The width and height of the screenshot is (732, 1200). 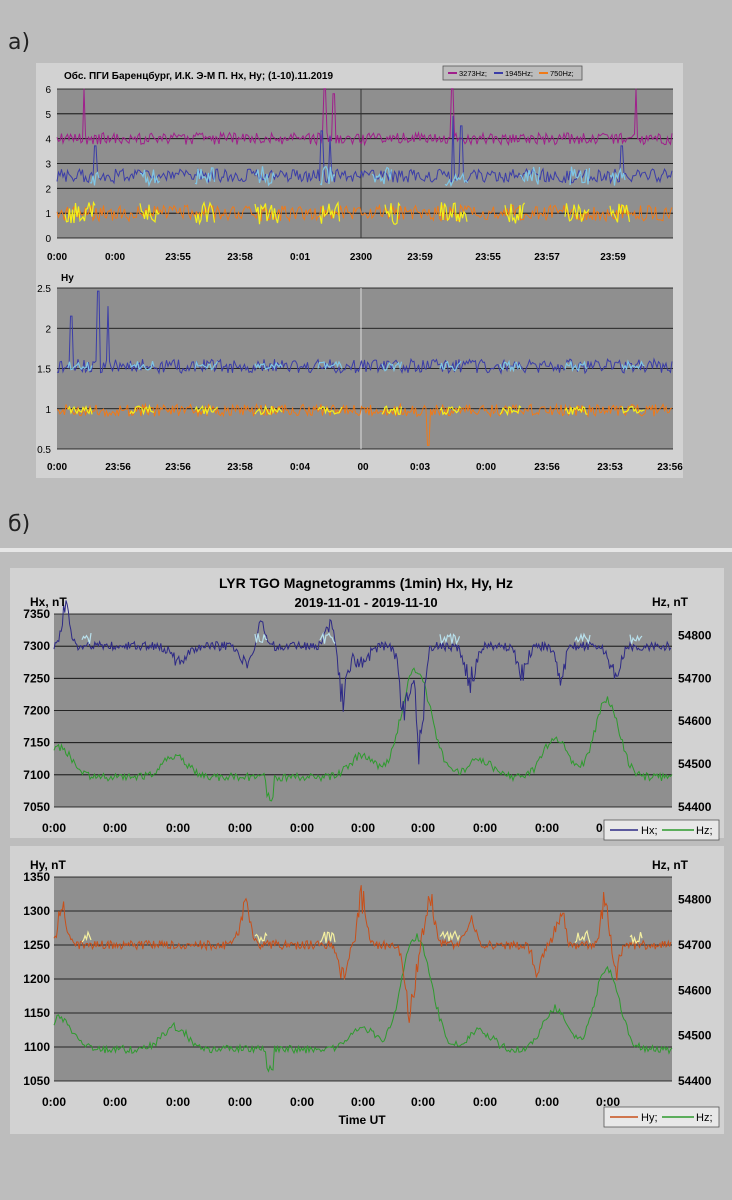 I want to click on b_top-ytick-left-label: 7300, so click(x=36, y=646).